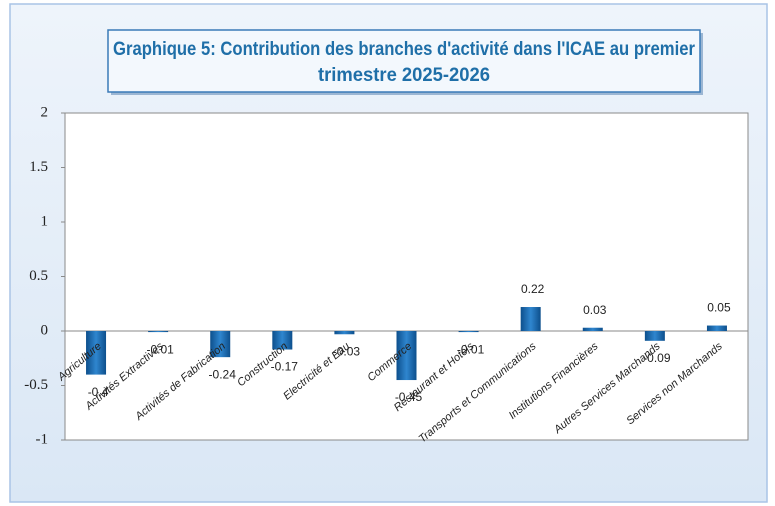 This screenshot has height=506, width=775. What do you see at coordinates (38, 276) in the screenshot?
I see `y-tick-label: 0.5` at bounding box center [38, 276].